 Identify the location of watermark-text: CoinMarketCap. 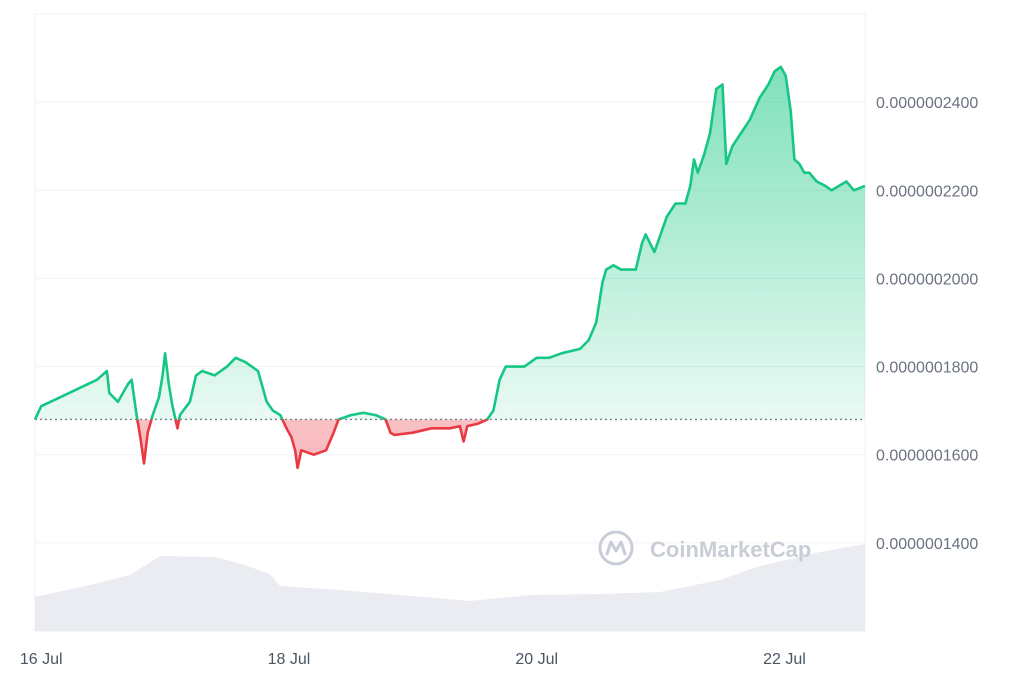
(730, 549).